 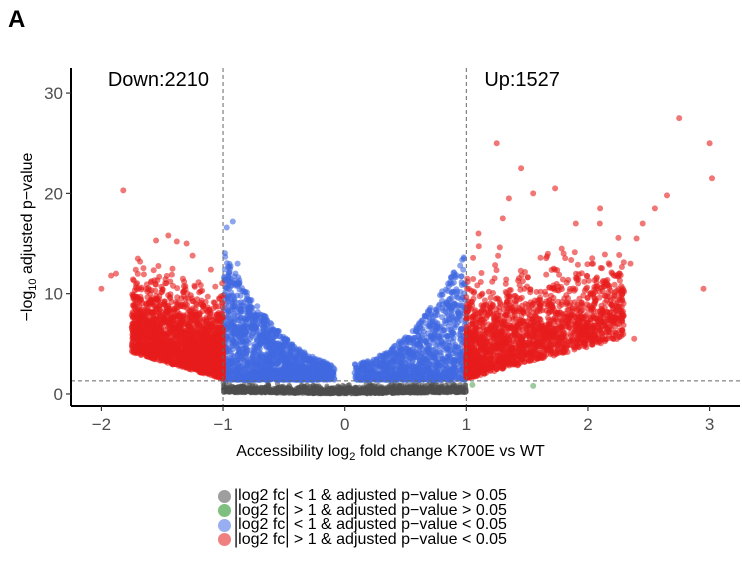 What do you see at coordinates (17, 19) in the screenshot?
I see `panel-label: A` at bounding box center [17, 19].